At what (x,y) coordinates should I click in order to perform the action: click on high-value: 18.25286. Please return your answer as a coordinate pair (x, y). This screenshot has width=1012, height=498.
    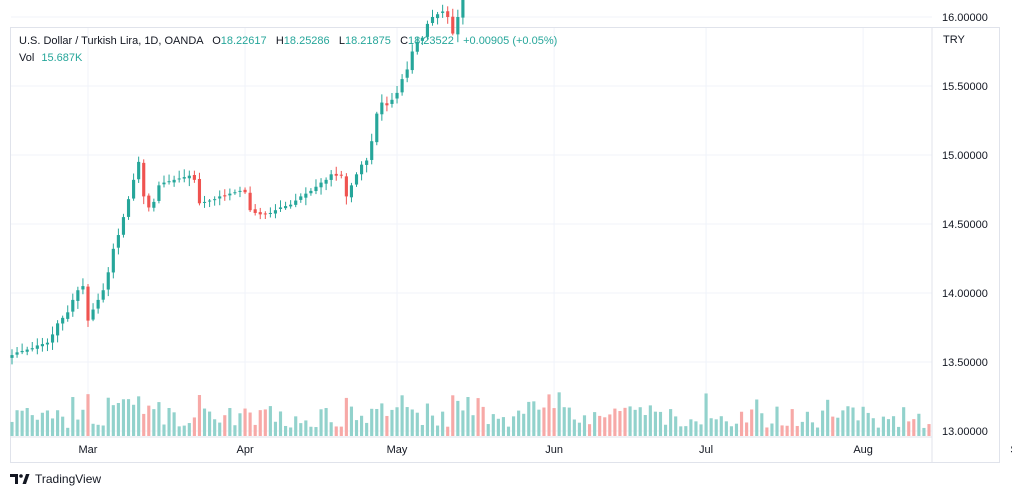
    Looking at the image, I should click on (306, 41).